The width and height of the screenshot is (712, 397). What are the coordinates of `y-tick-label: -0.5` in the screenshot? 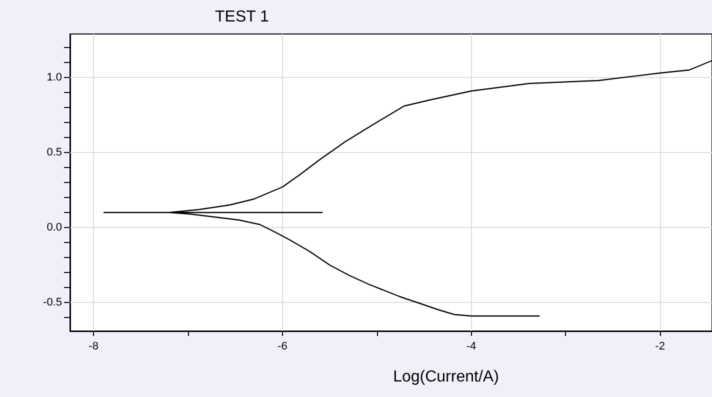 It's located at (52, 302).